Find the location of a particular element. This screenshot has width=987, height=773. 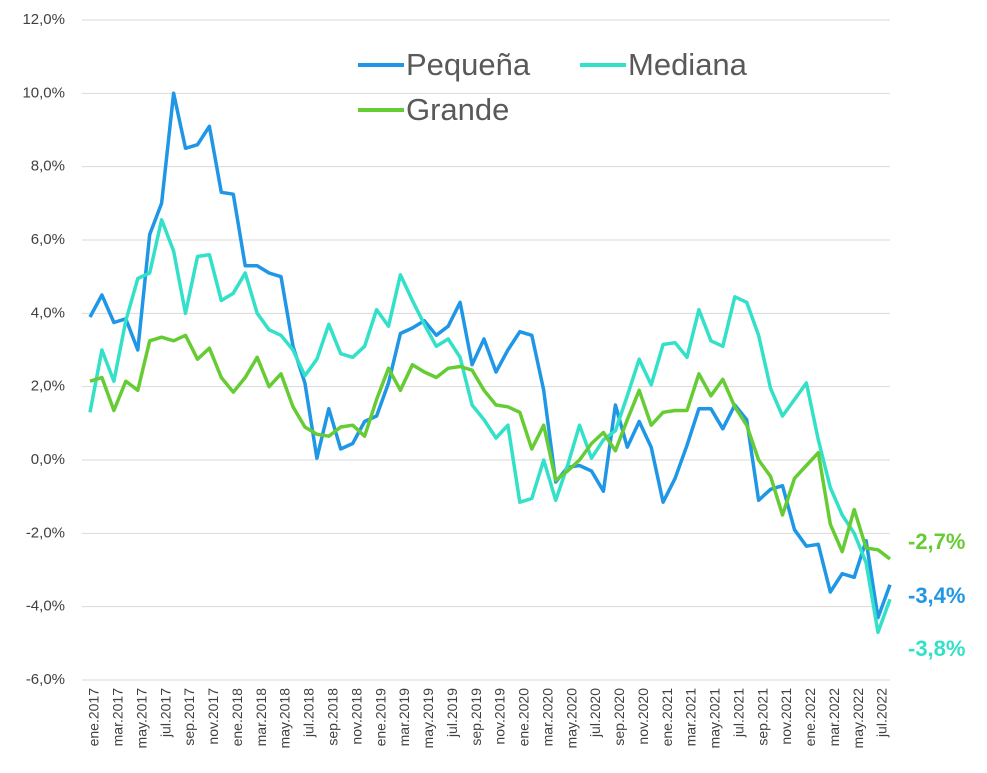

legend-label: Pequeña is located at coordinates (468, 64).